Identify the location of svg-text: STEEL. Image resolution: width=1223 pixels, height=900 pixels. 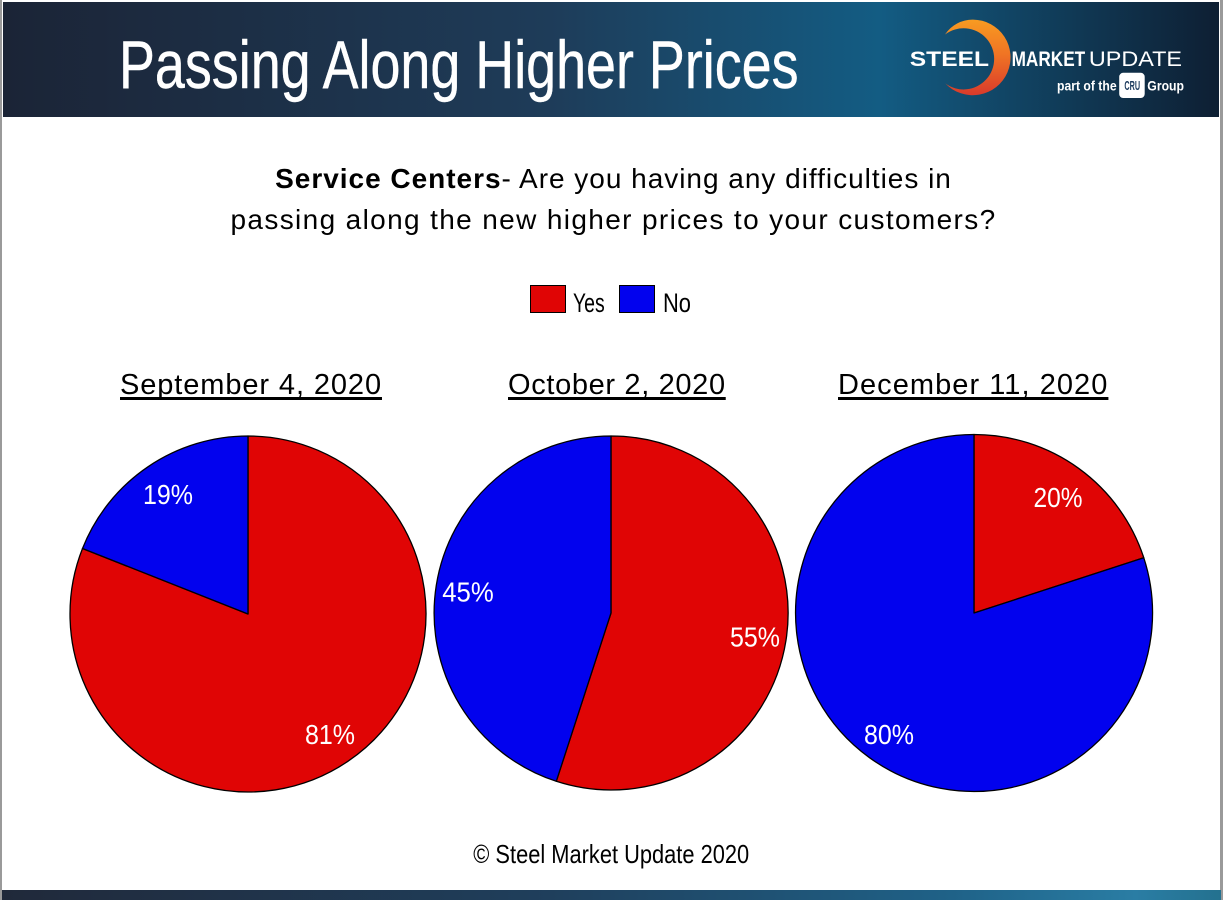
(949, 59).